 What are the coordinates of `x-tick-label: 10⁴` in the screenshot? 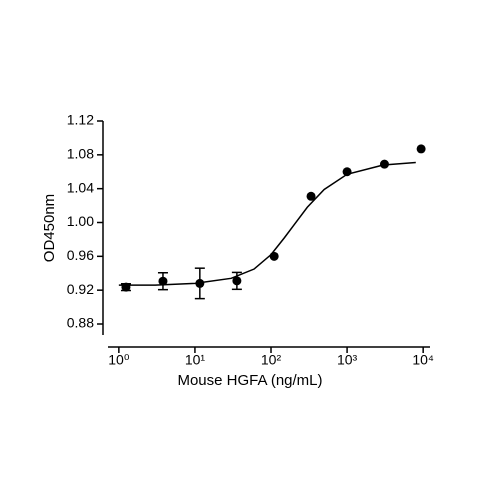 It's located at (423, 360).